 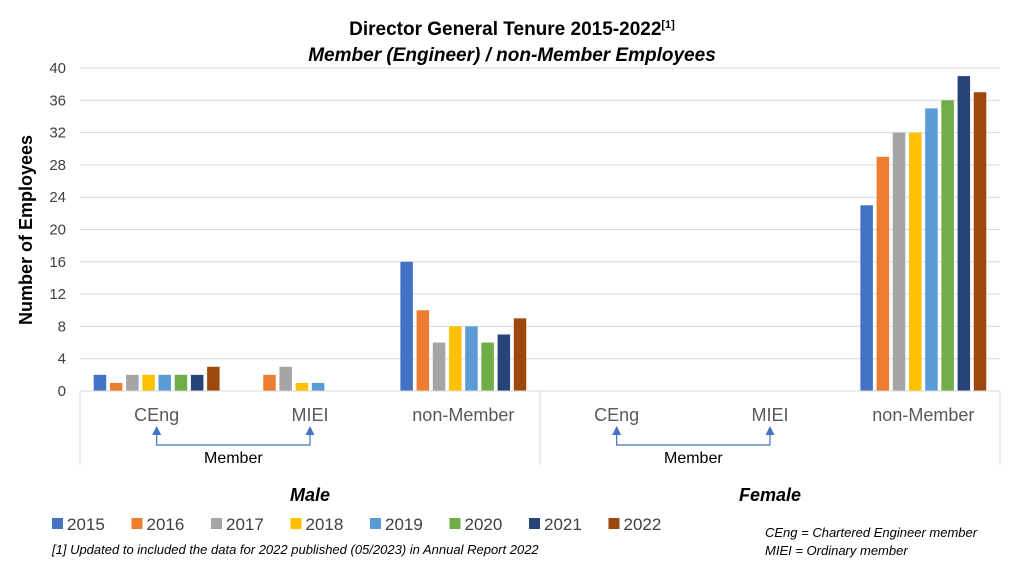 What do you see at coordinates (57, 133) in the screenshot?
I see `y-tick-label: 32` at bounding box center [57, 133].